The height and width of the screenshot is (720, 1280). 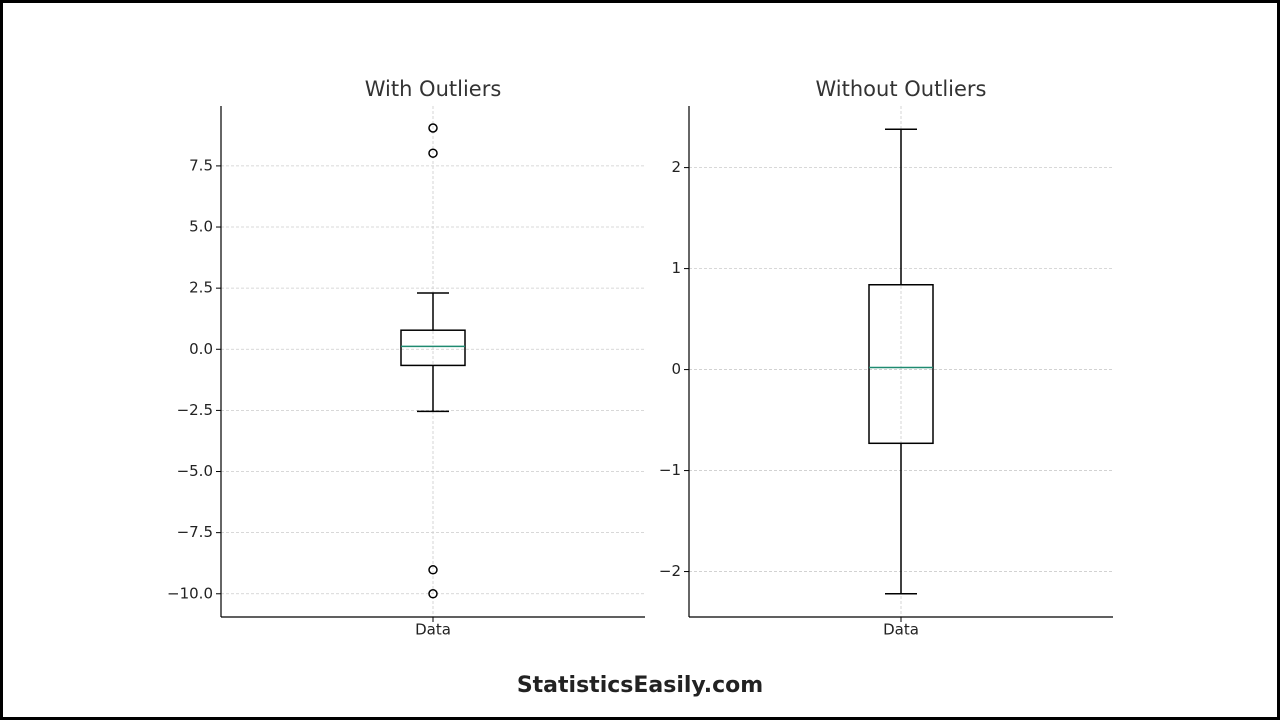 What do you see at coordinates (201, 349) in the screenshot?
I see `y-tick-label: 0.0` at bounding box center [201, 349].